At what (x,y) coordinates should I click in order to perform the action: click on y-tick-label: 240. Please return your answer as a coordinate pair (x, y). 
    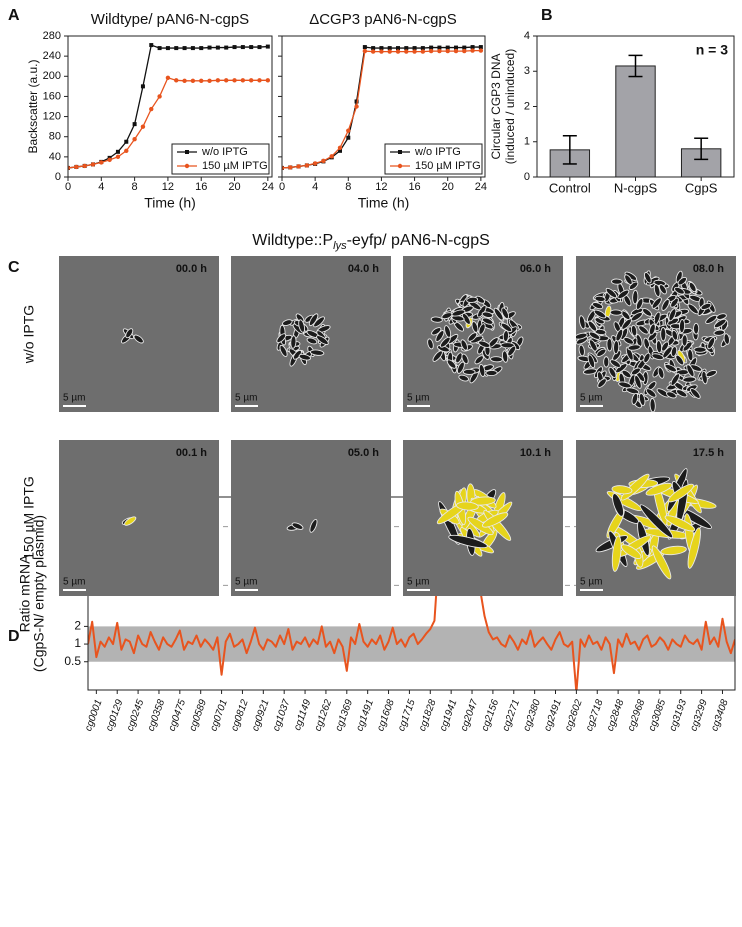
    Looking at the image, I should click on (52, 56).